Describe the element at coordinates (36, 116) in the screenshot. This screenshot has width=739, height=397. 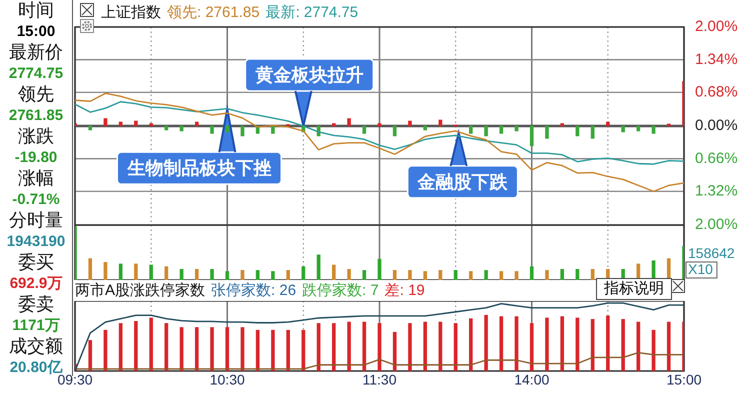
I see `text: 2761.85` at that location.